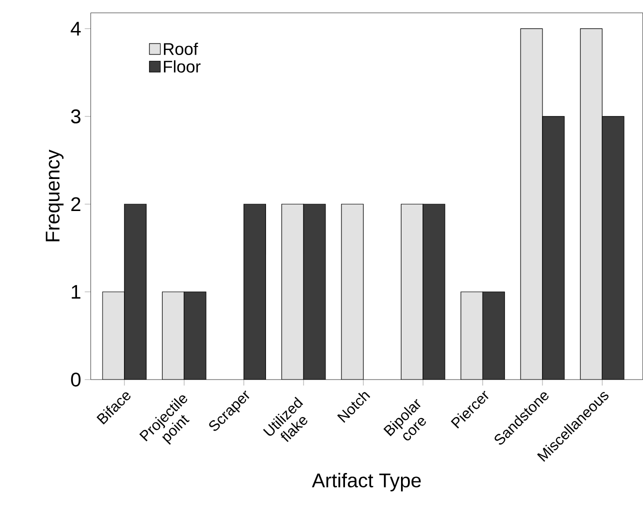  I want to click on y-axis-title: Frequency, so click(55, 195).